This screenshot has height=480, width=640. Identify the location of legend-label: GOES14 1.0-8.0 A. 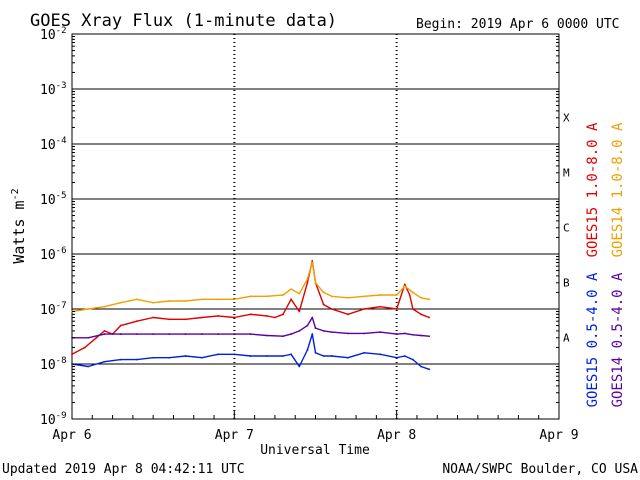
(618, 189).